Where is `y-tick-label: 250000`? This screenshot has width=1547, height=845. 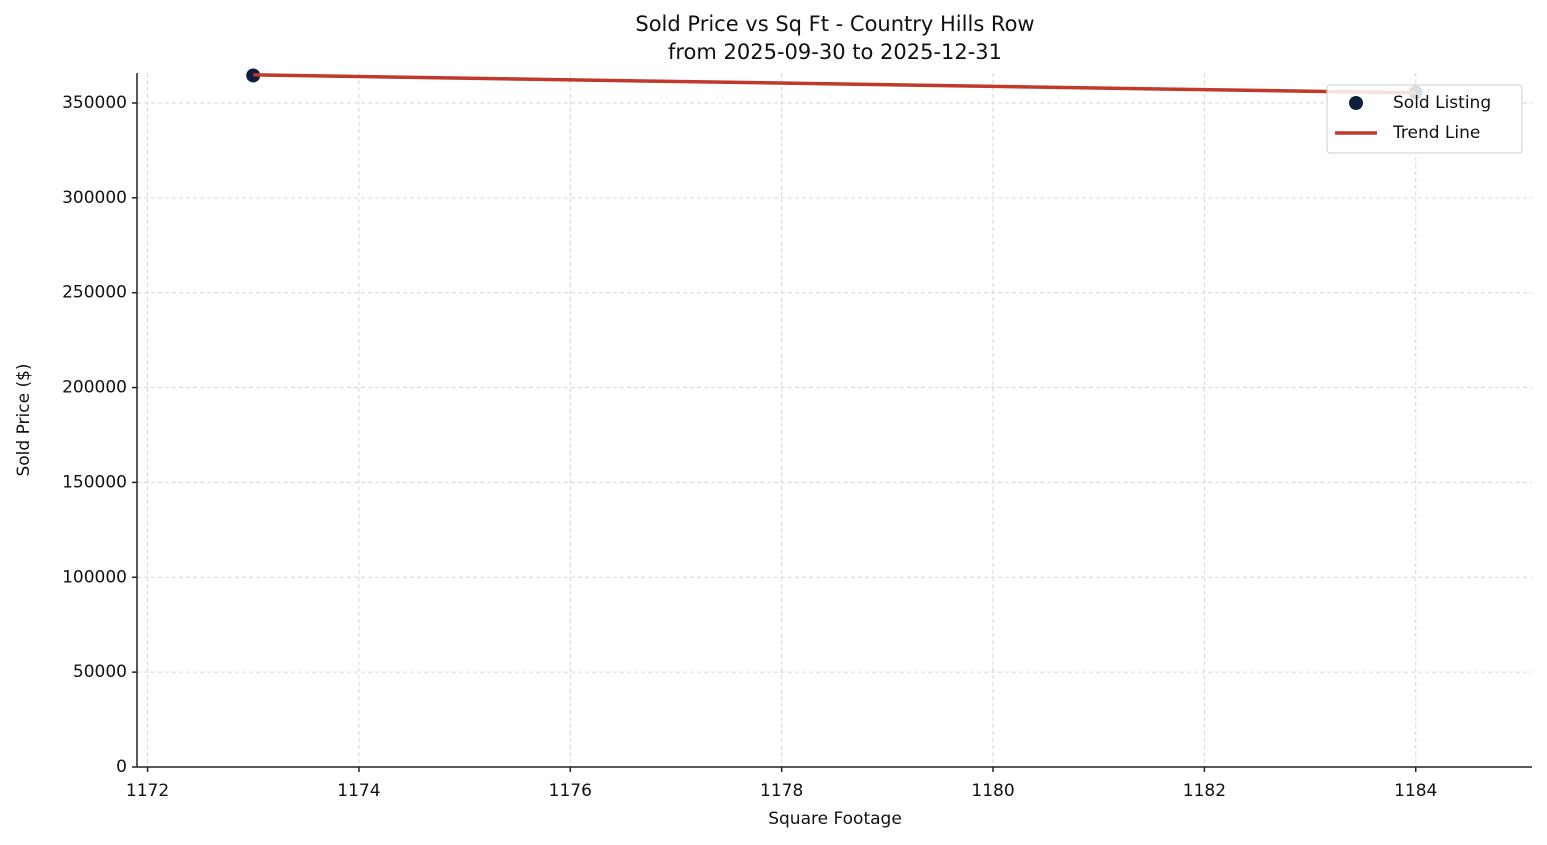
y-tick-label: 250000 is located at coordinates (94, 293).